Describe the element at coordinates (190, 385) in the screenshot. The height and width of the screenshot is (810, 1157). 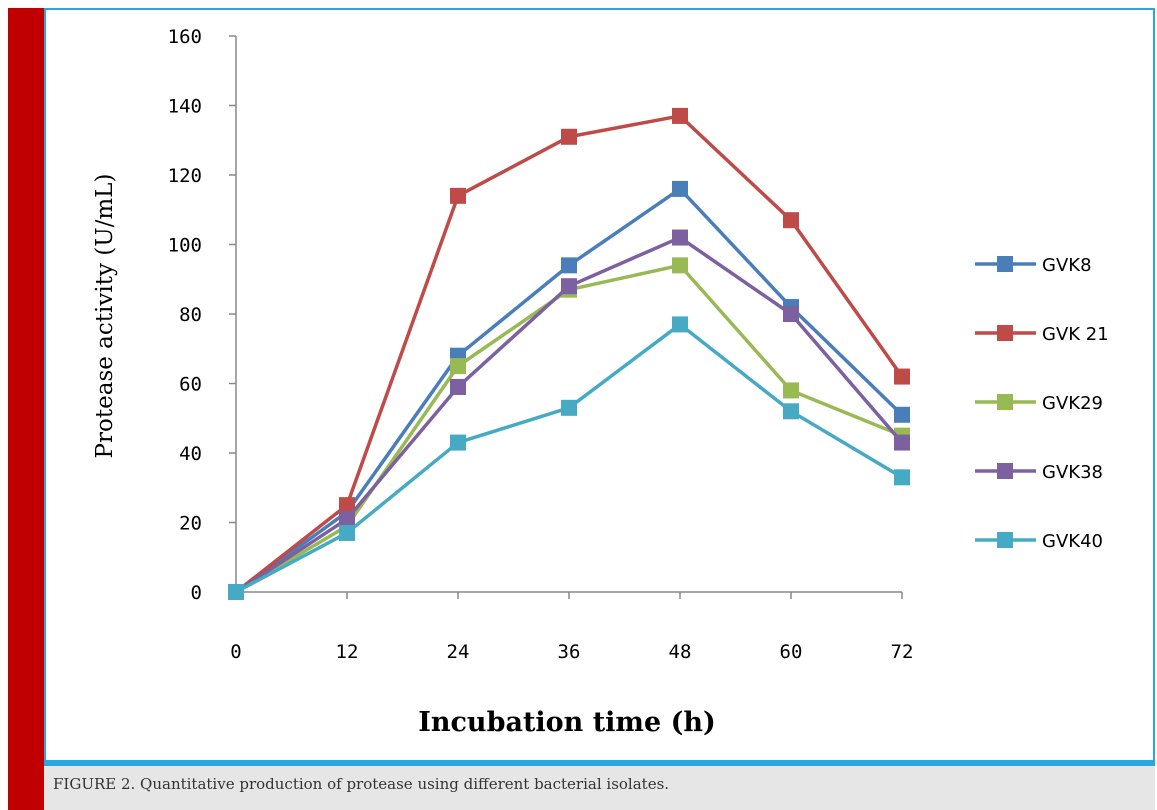
I see `y-tick-label: 60` at that location.